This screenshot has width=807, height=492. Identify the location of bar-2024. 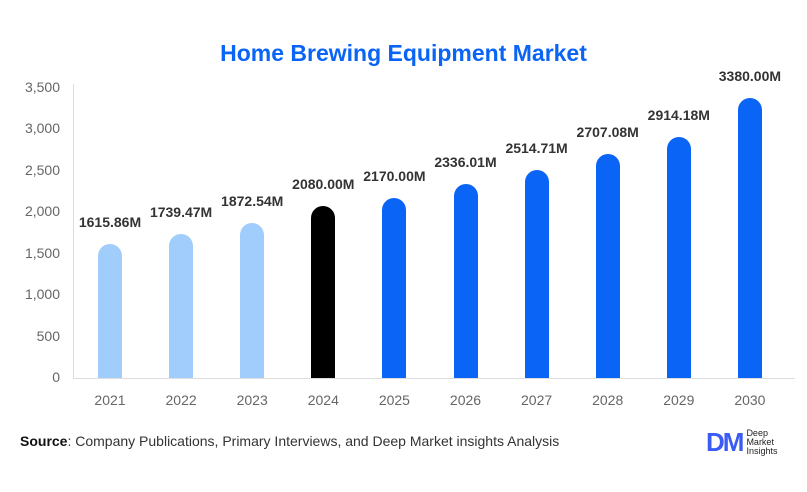
(323, 291).